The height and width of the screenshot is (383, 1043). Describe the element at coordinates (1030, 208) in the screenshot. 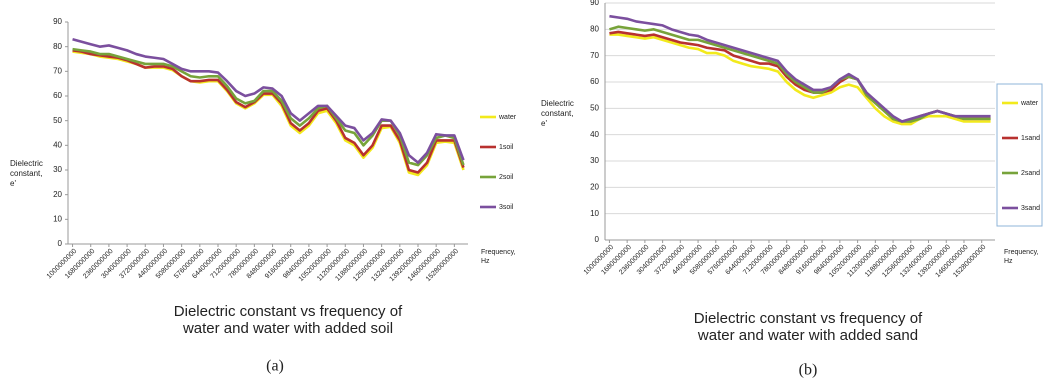

I see `legend-label: 3sand` at that location.